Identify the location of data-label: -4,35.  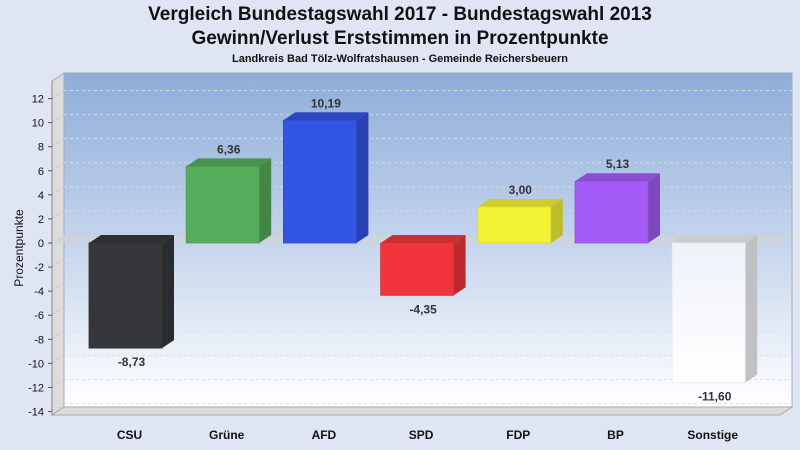
(423, 309).